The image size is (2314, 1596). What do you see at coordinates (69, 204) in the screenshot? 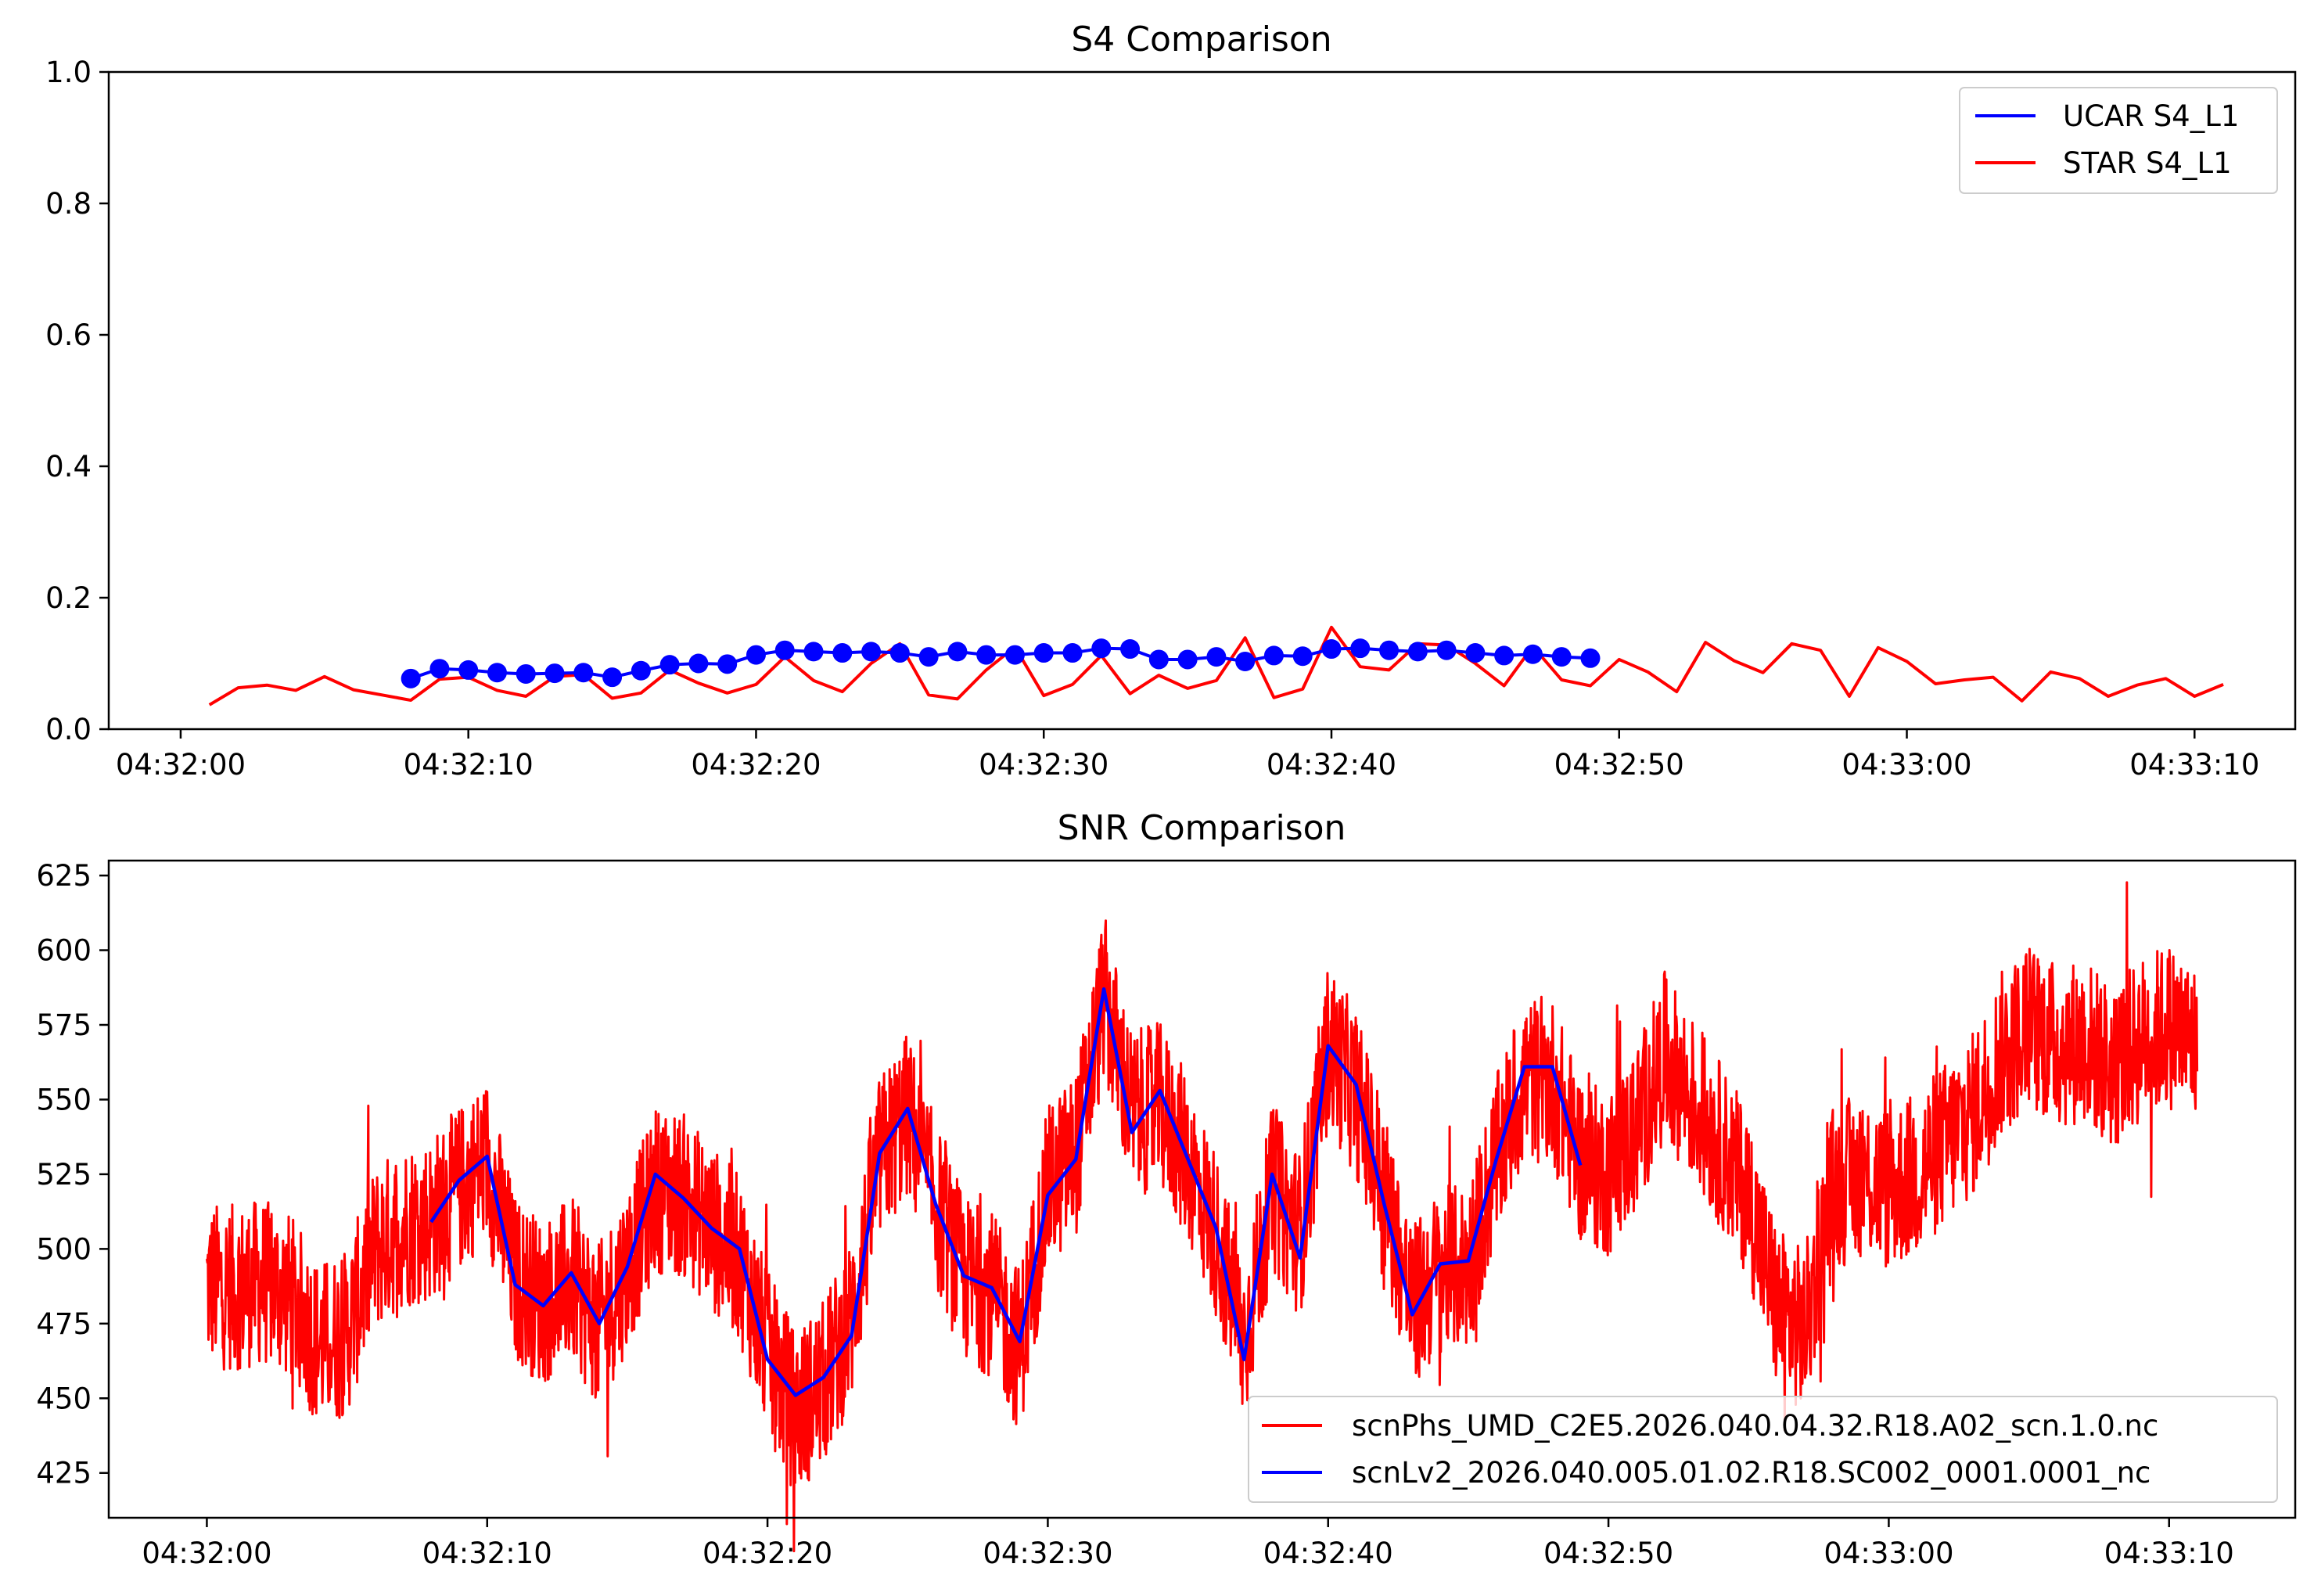
I see `s4-y-tick-label: 0.8` at bounding box center [69, 204].